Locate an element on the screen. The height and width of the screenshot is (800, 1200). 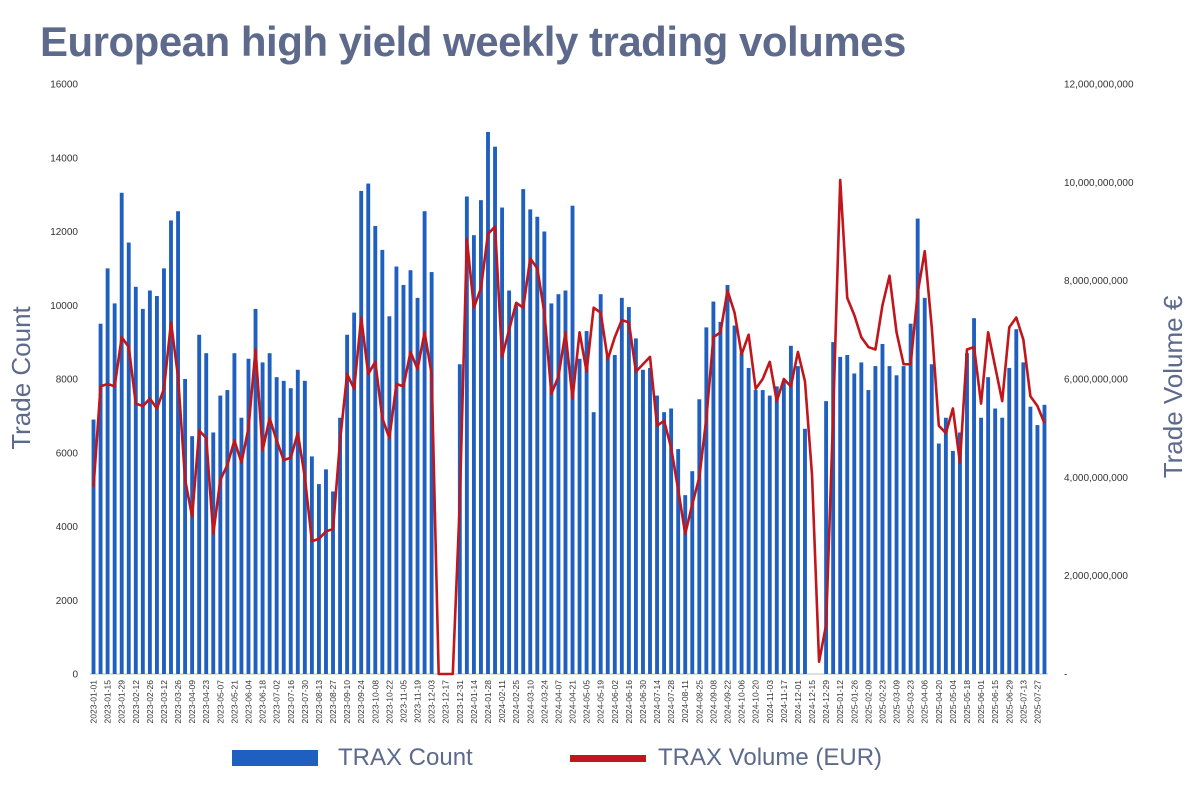
x-tick-label: 2023-06-18 is located at coordinates (263, 702).